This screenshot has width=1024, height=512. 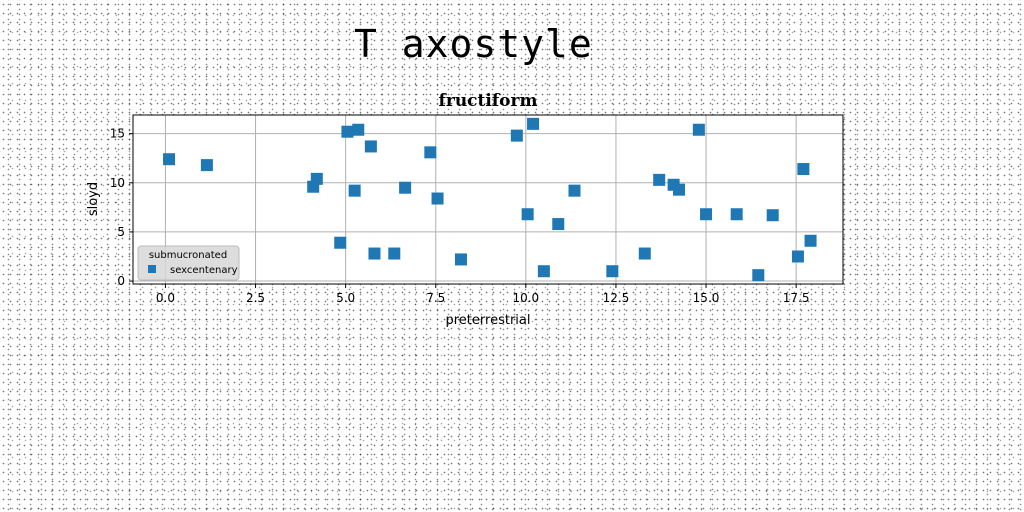 What do you see at coordinates (204, 270) in the screenshot?
I see `legend-series-label: sexcentenary` at bounding box center [204, 270].